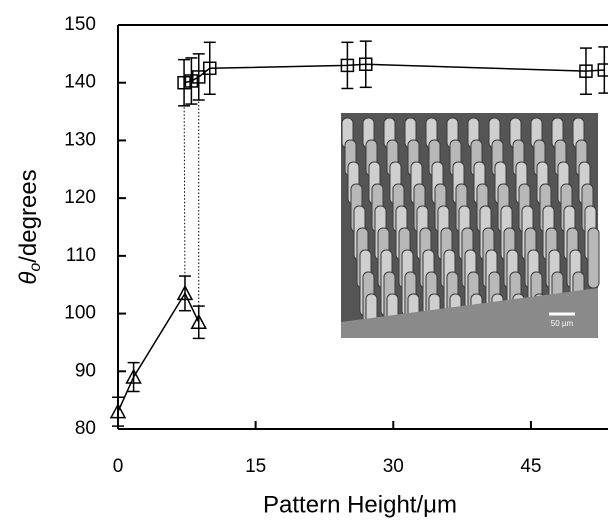  Describe the element at coordinates (80, 197) in the screenshot. I see `y-tick-label: 120` at that location.